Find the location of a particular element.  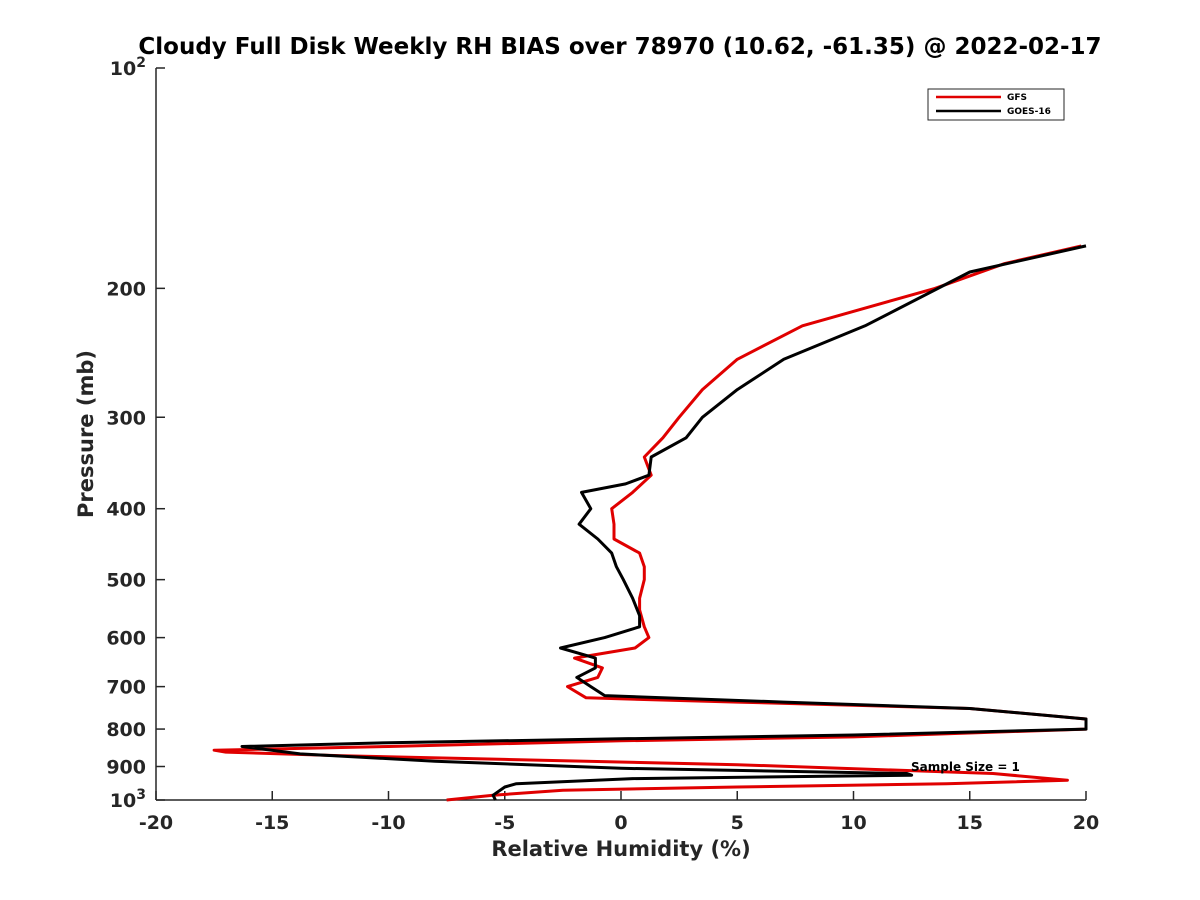

x-tick-label: -15 is located at coordinates (272, 823).